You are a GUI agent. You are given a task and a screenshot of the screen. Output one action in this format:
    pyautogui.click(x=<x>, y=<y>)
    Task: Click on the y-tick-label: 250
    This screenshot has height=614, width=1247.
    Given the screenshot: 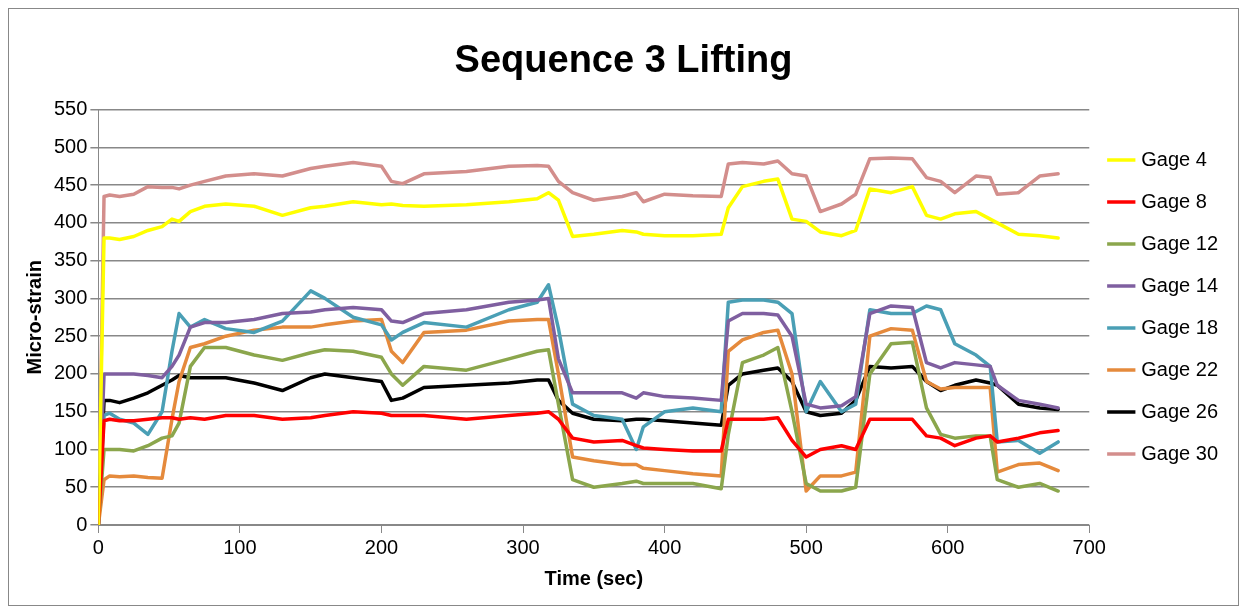 What is the action you would take?
    pyautogui.click(x=70, y=334)
    